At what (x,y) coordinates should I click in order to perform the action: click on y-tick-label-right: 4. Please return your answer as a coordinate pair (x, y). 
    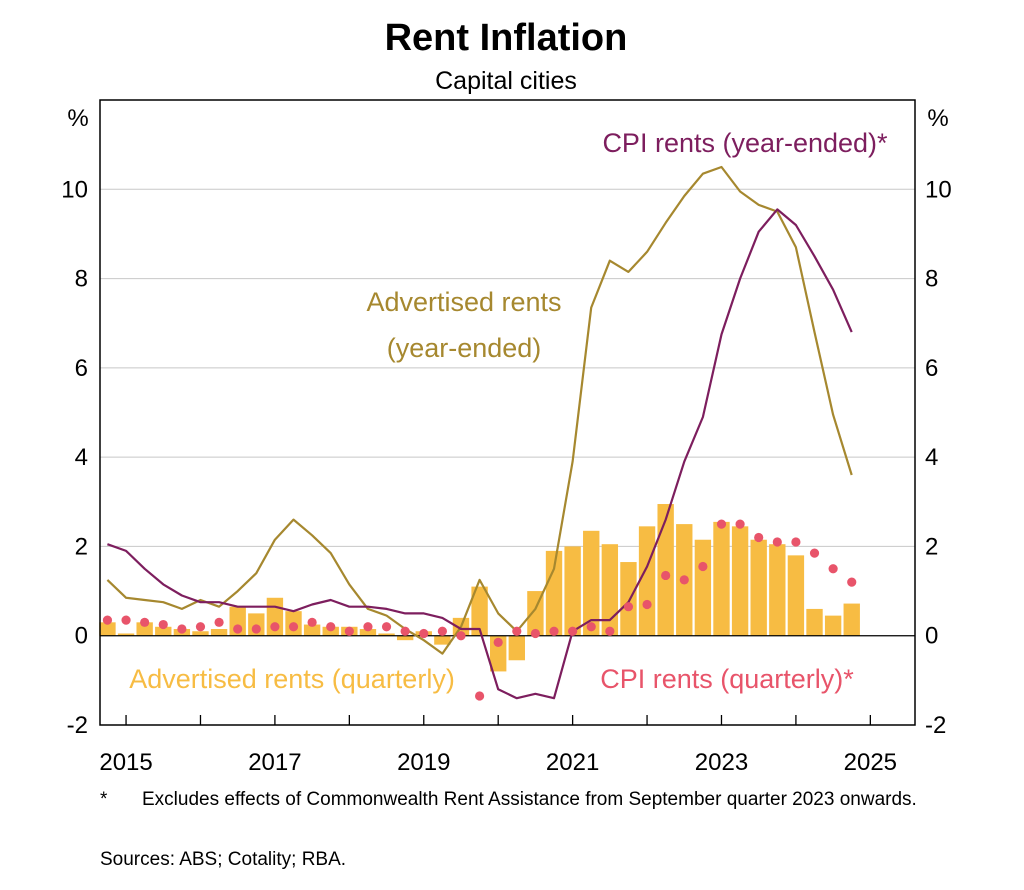
    Looking at the image, I should click on (931, 457).